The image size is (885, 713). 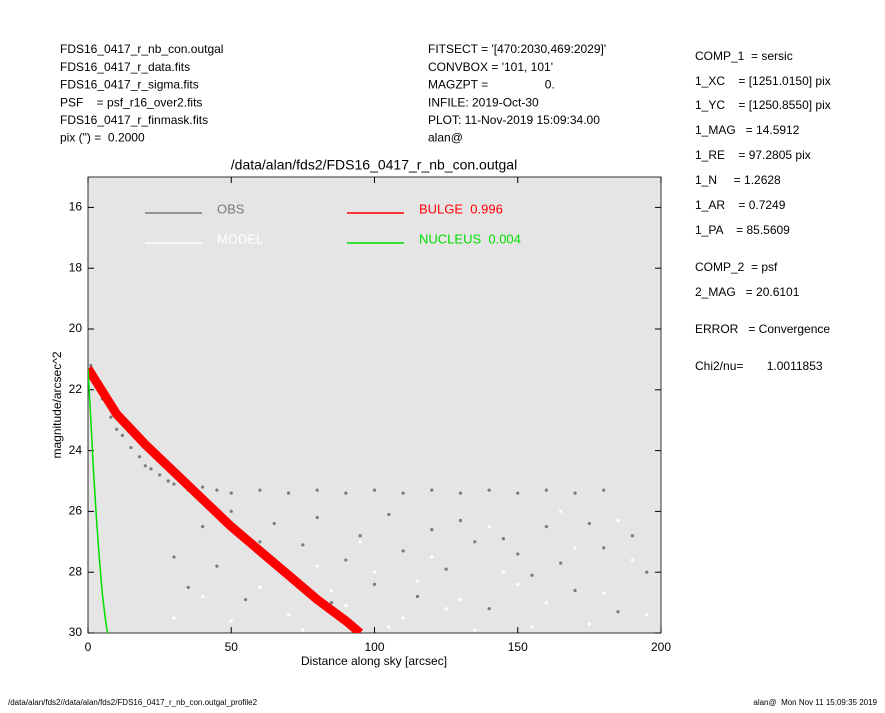 I want to click on header-middle-line: MAGZPT = 0., so click(x=491, y=85).